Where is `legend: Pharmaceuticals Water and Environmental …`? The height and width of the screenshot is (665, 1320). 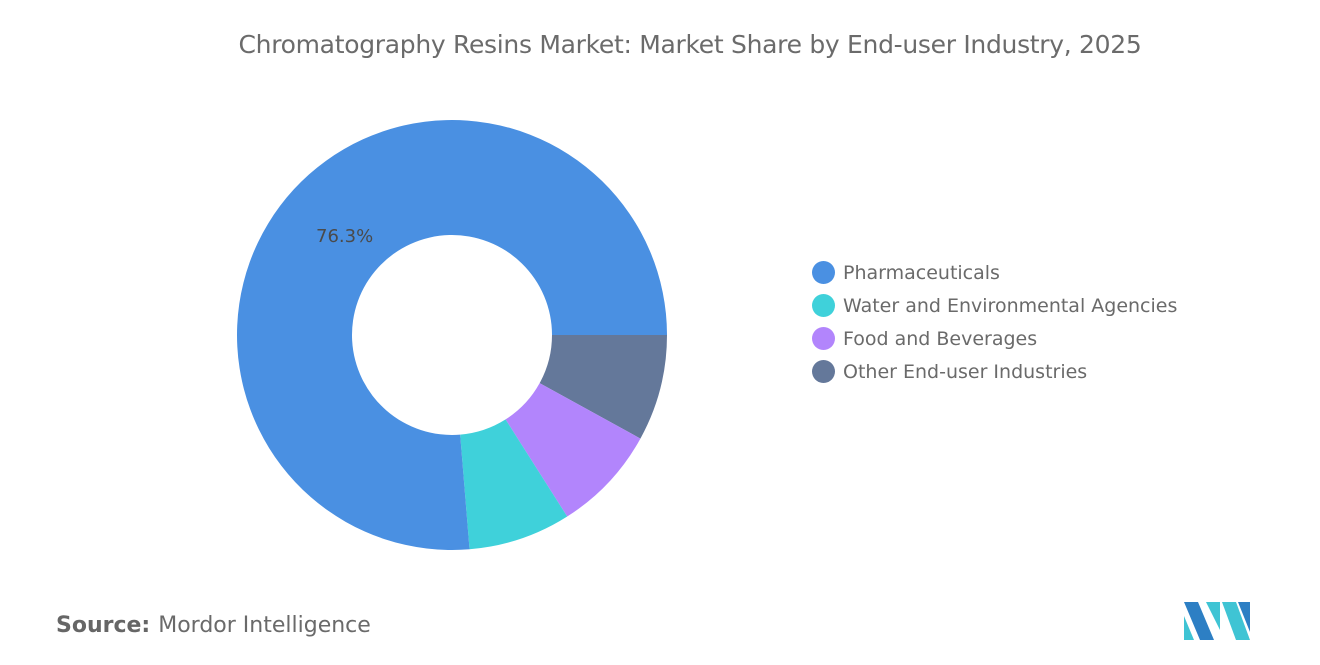 legend: Pharmaceuticals Water and Environmental … is located at coordinates (994, 322).